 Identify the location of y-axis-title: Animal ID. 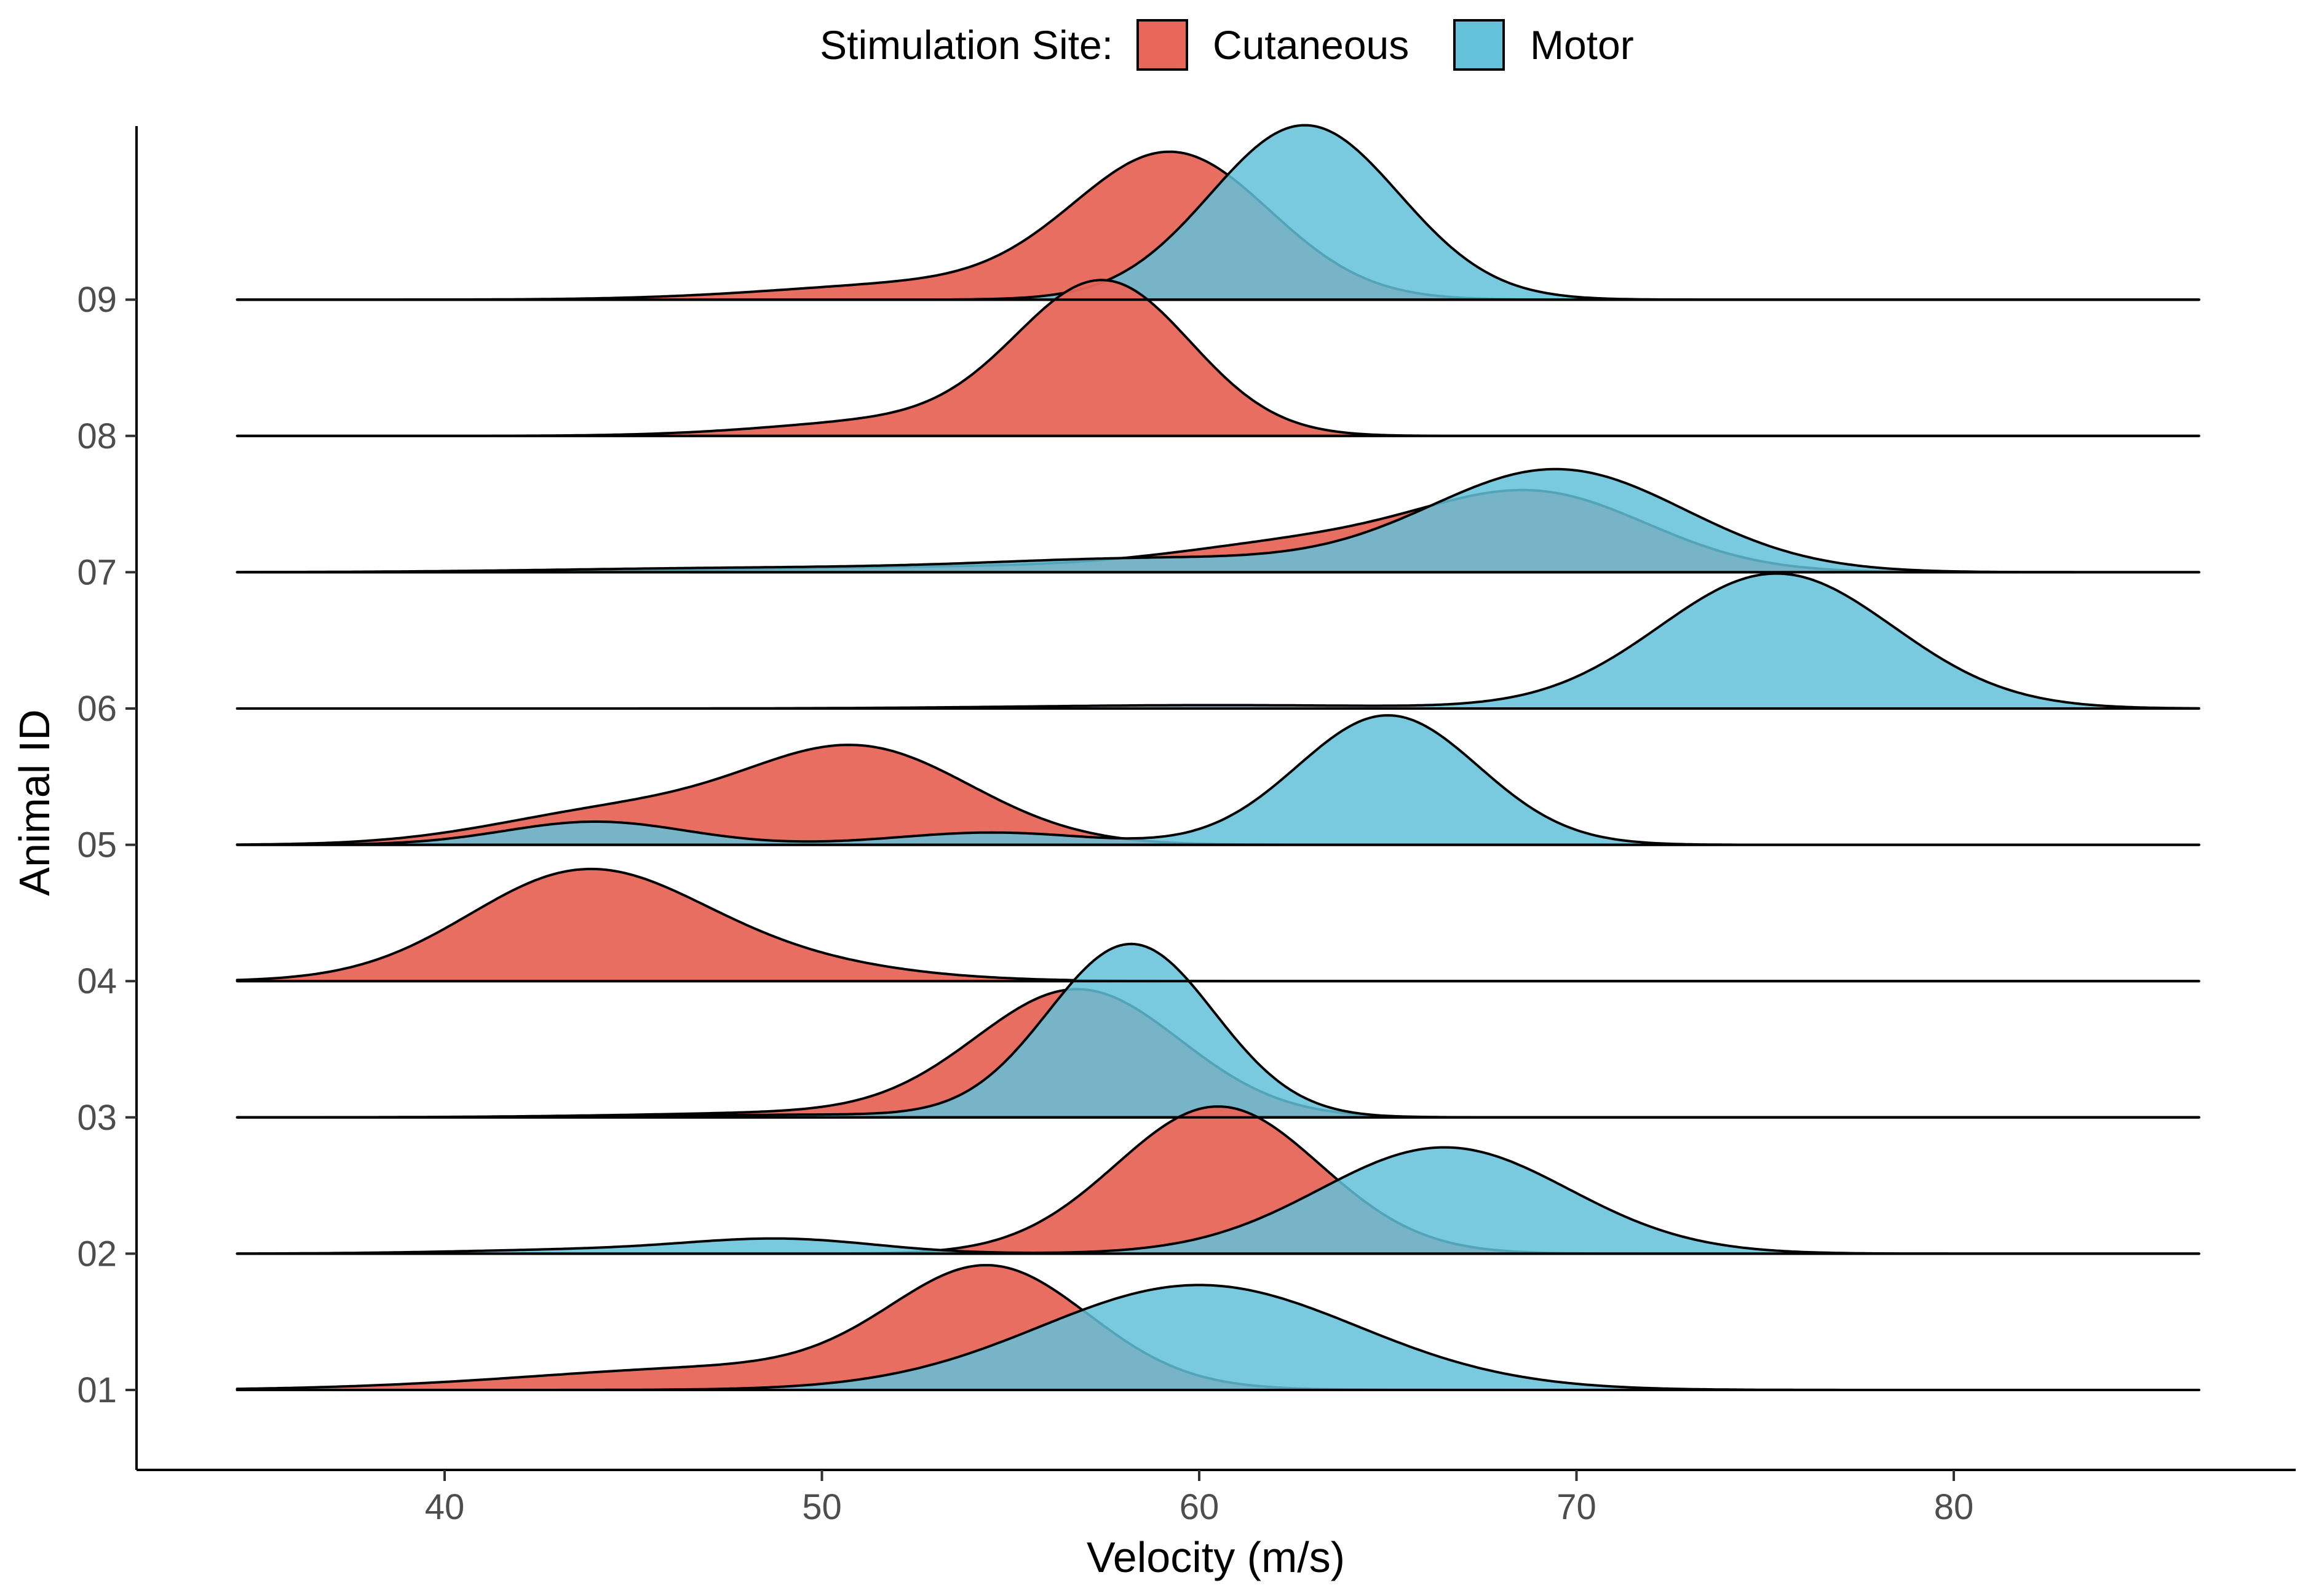
(34, 802).